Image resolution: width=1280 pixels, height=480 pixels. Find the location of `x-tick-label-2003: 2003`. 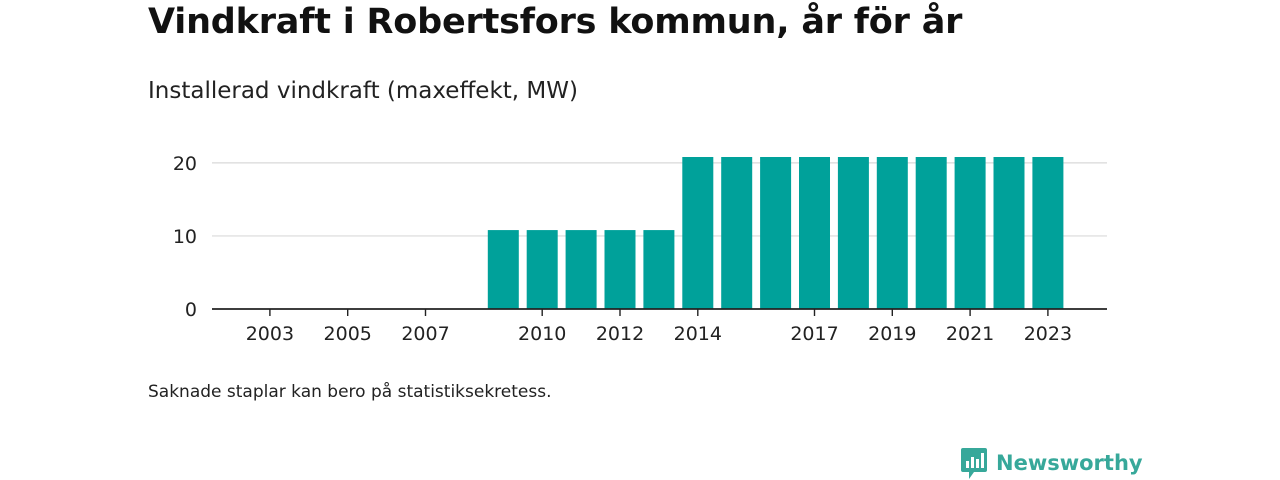

x-tick-label-2003: 2003 is located at coordinates (270, 334).